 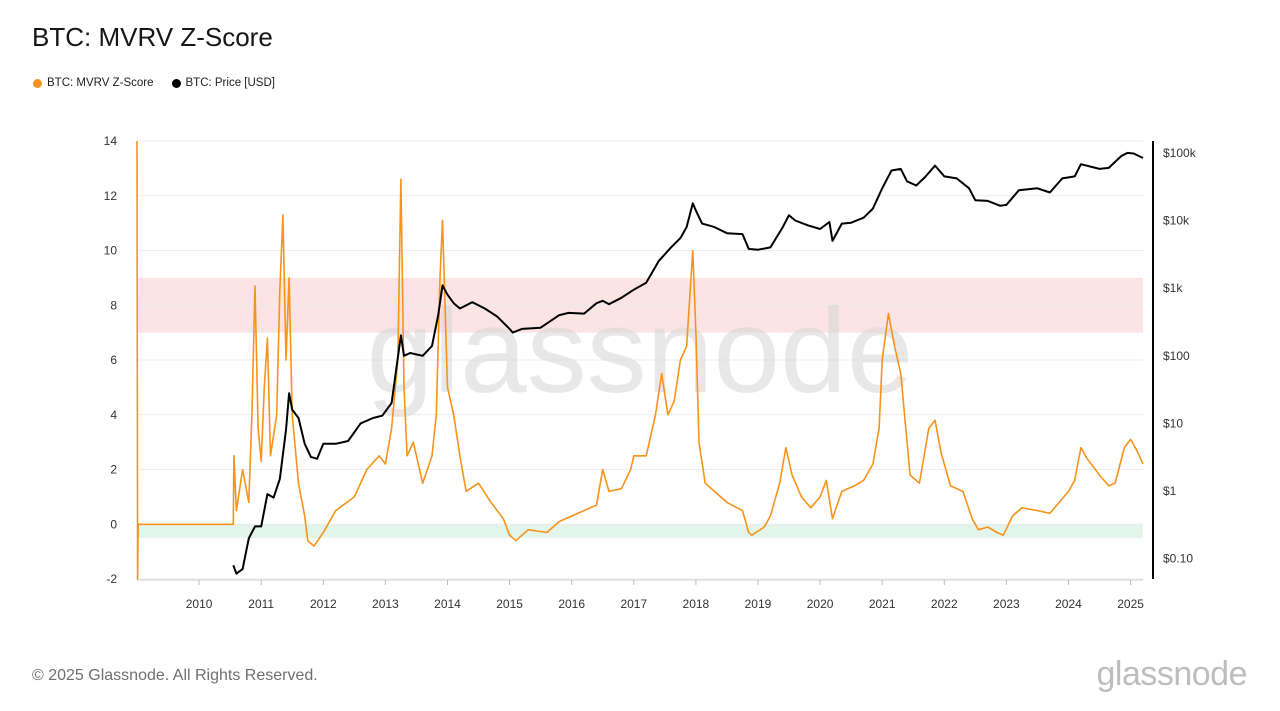 I want to click on y-right-tick-3: $100, so click(x=1176, y=356).